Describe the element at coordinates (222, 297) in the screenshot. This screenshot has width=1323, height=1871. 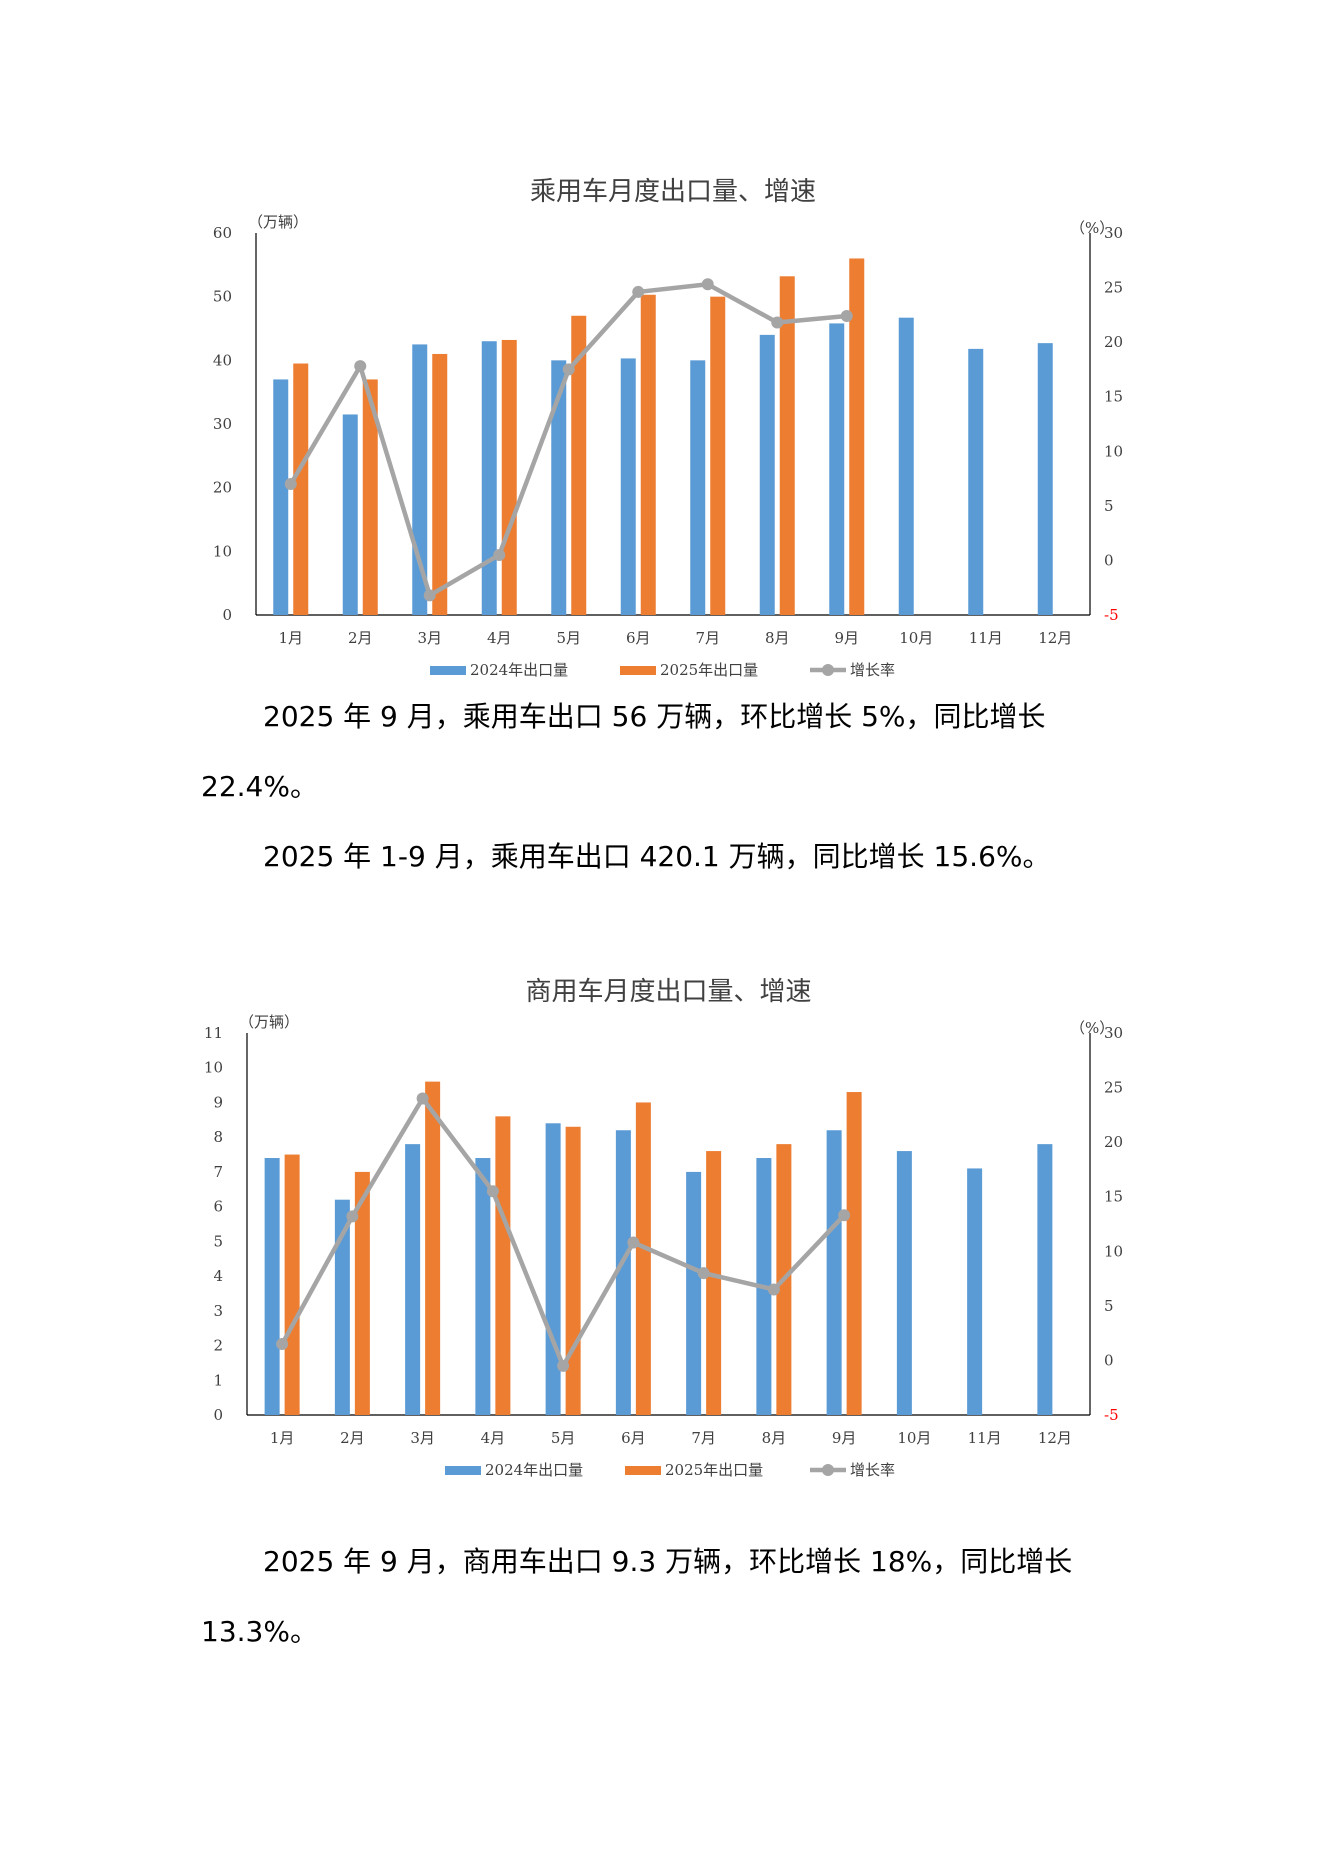
I see `y-tick-label: 50` at that location.